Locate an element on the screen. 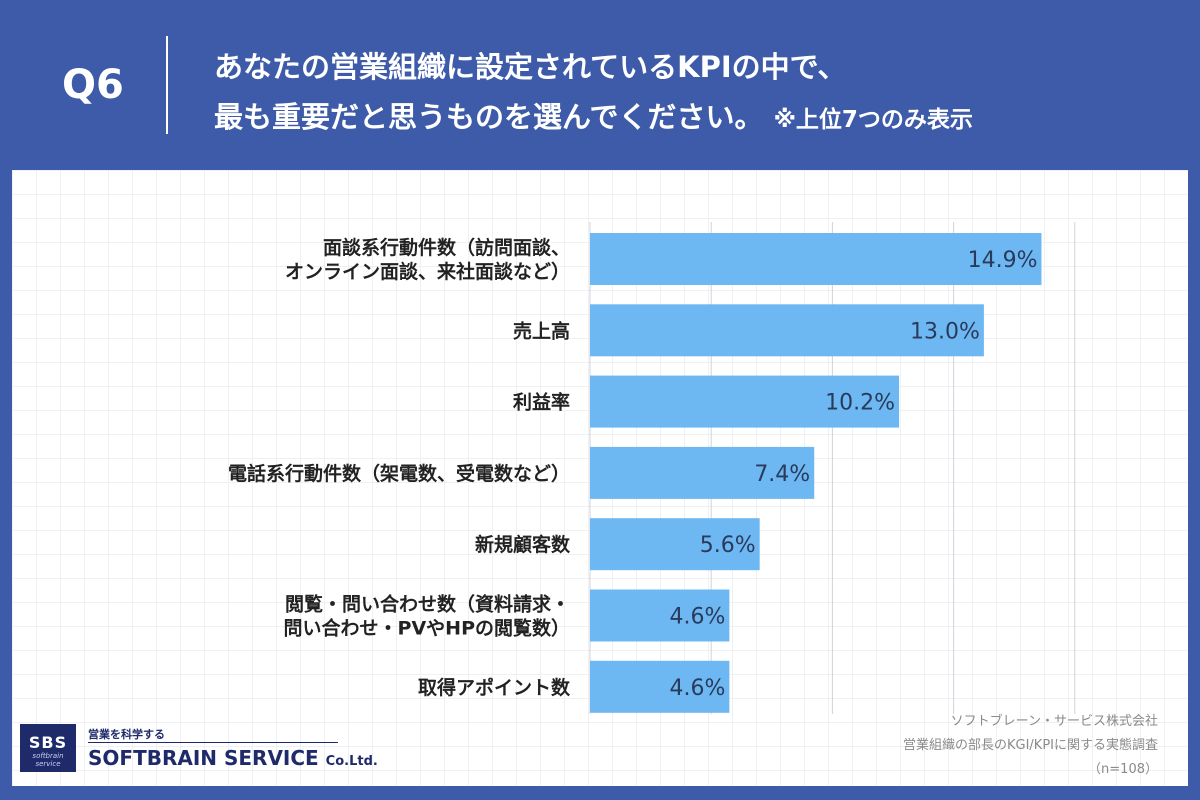 This screenshot has height=800, width=1200. value-label-2: 10.2% is located at coordinates (860, 403).